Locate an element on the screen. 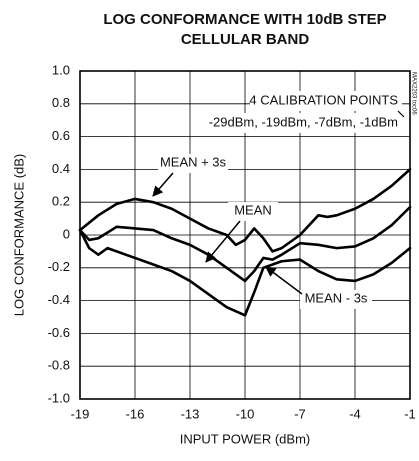 The height and width of the screenshot is (461, 419). annotation: -29dBm, -19dBm, -7dBm, -1dBm is located at coordinates (303, 121).